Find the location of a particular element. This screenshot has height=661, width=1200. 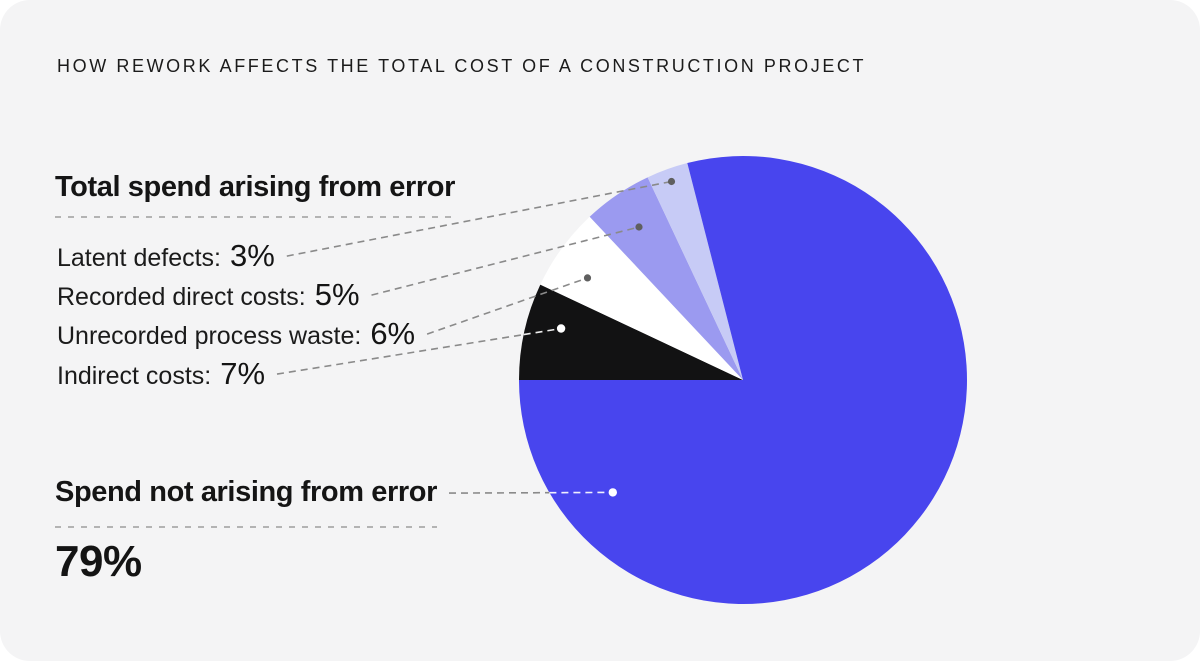

callout-dot-recorded-direct-costs is located at coordinates (639, 227).